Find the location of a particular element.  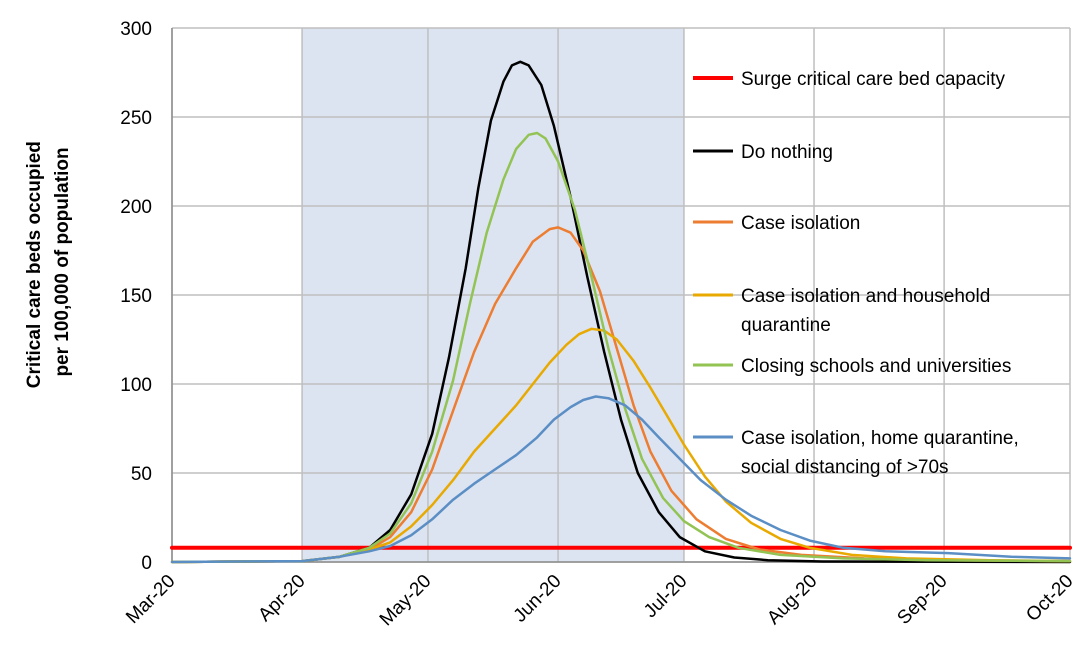

y-tick-label: 100 is located at coordinates (136, 385).